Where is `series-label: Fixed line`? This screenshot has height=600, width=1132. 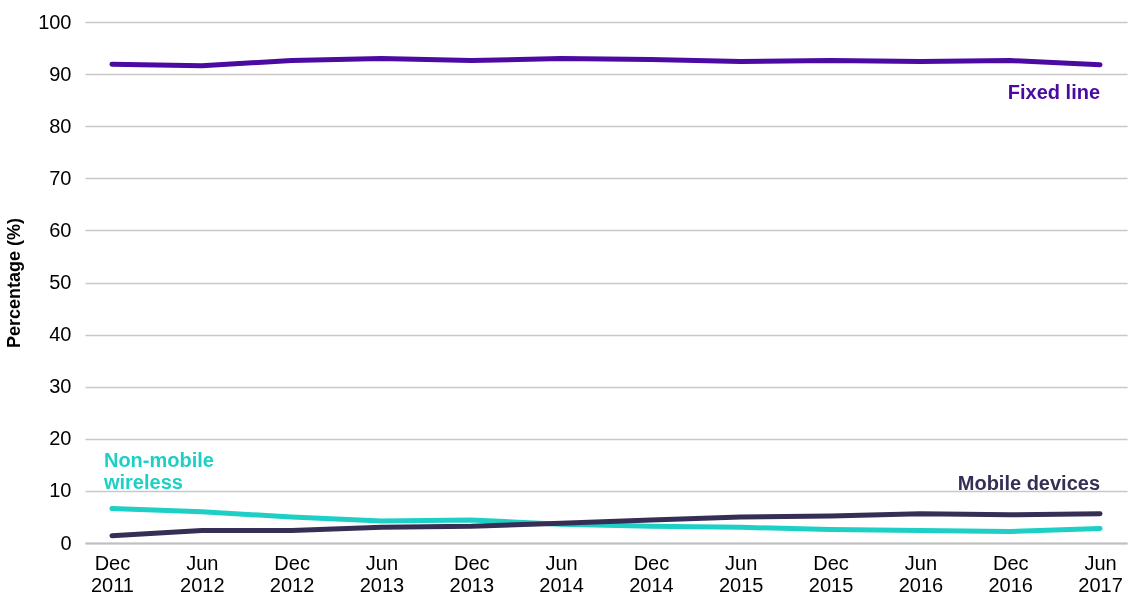 series-label: Fixed line is located at coordinates (1054, 91).